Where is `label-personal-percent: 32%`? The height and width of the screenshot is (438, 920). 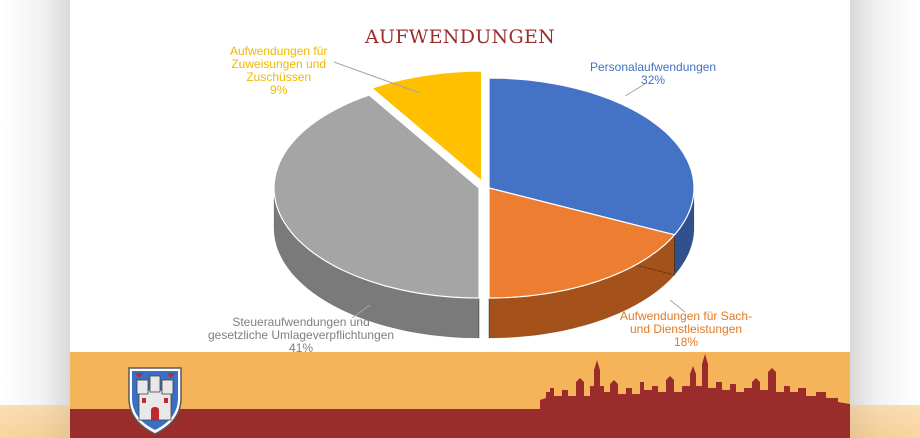 label-personal-percent: 32% is located at coordinates (653, 80).